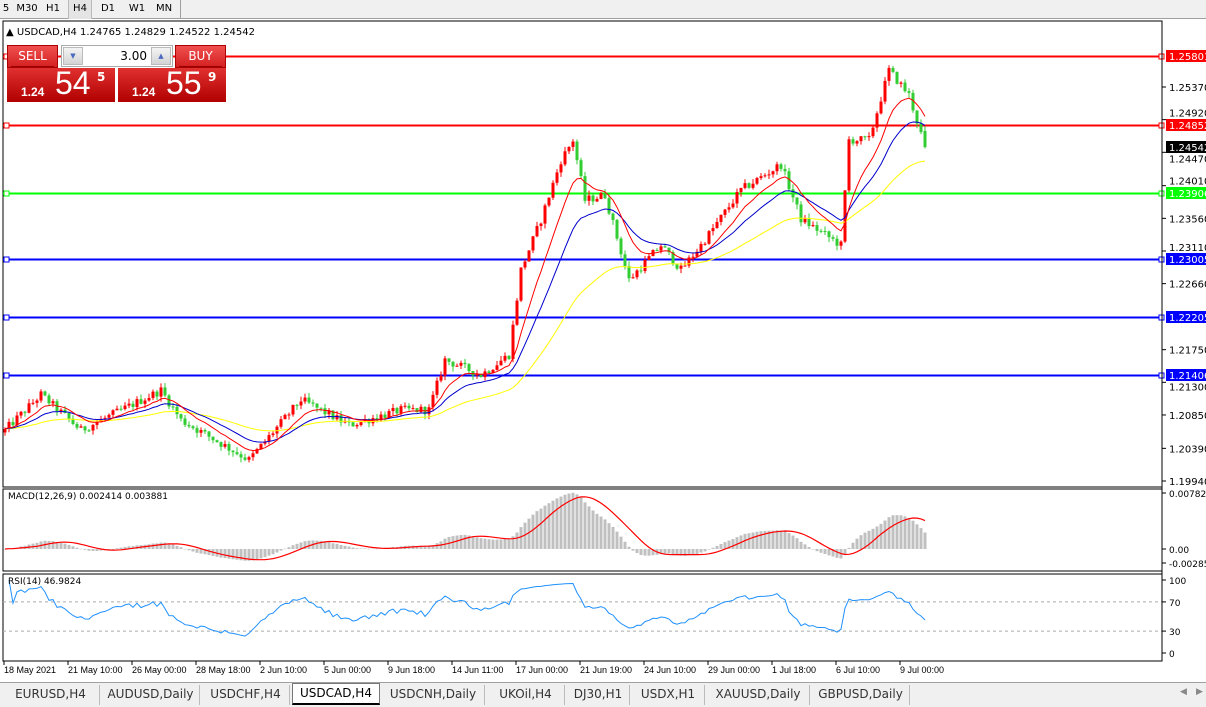 This screenshot has width=1206, height=707. I want to click on tab-gbpusd-daily: GBPUSD,Daily, so click(861, 695).